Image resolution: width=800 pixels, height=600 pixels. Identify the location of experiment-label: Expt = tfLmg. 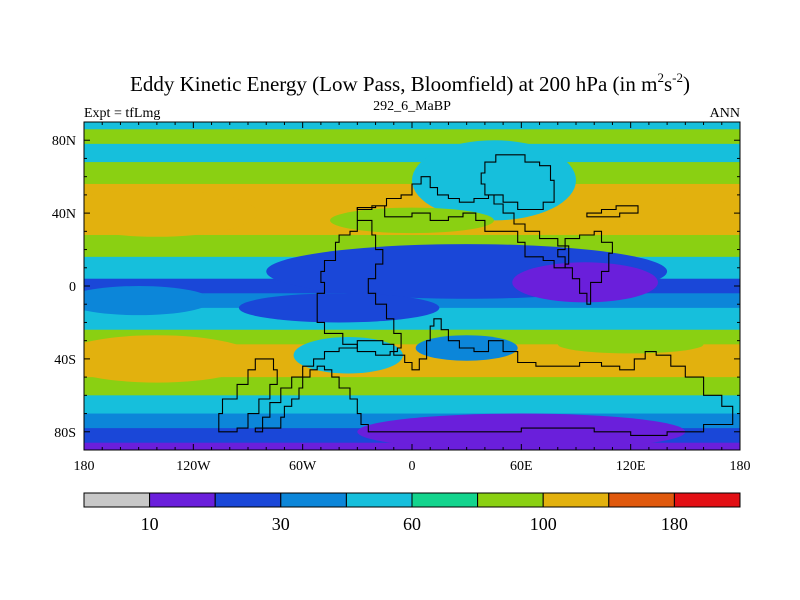
(122, 113).